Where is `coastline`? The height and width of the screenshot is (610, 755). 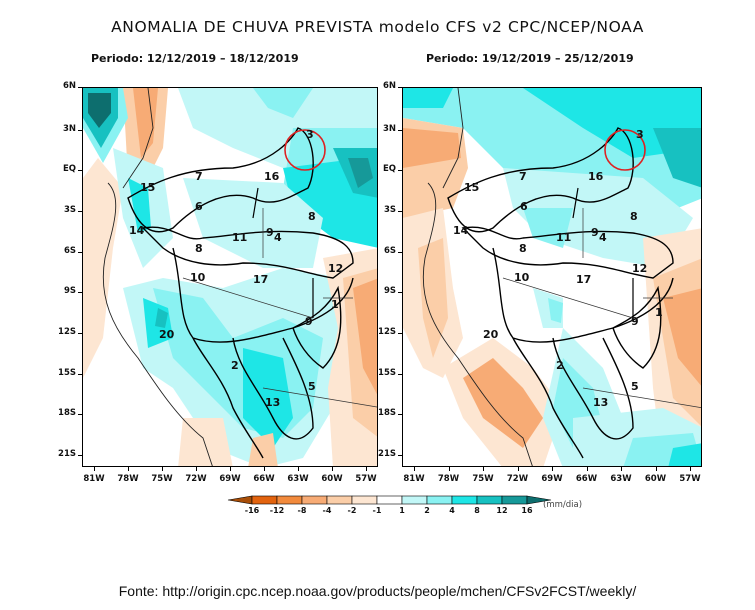
coastline is located at coordinates (157, 324).